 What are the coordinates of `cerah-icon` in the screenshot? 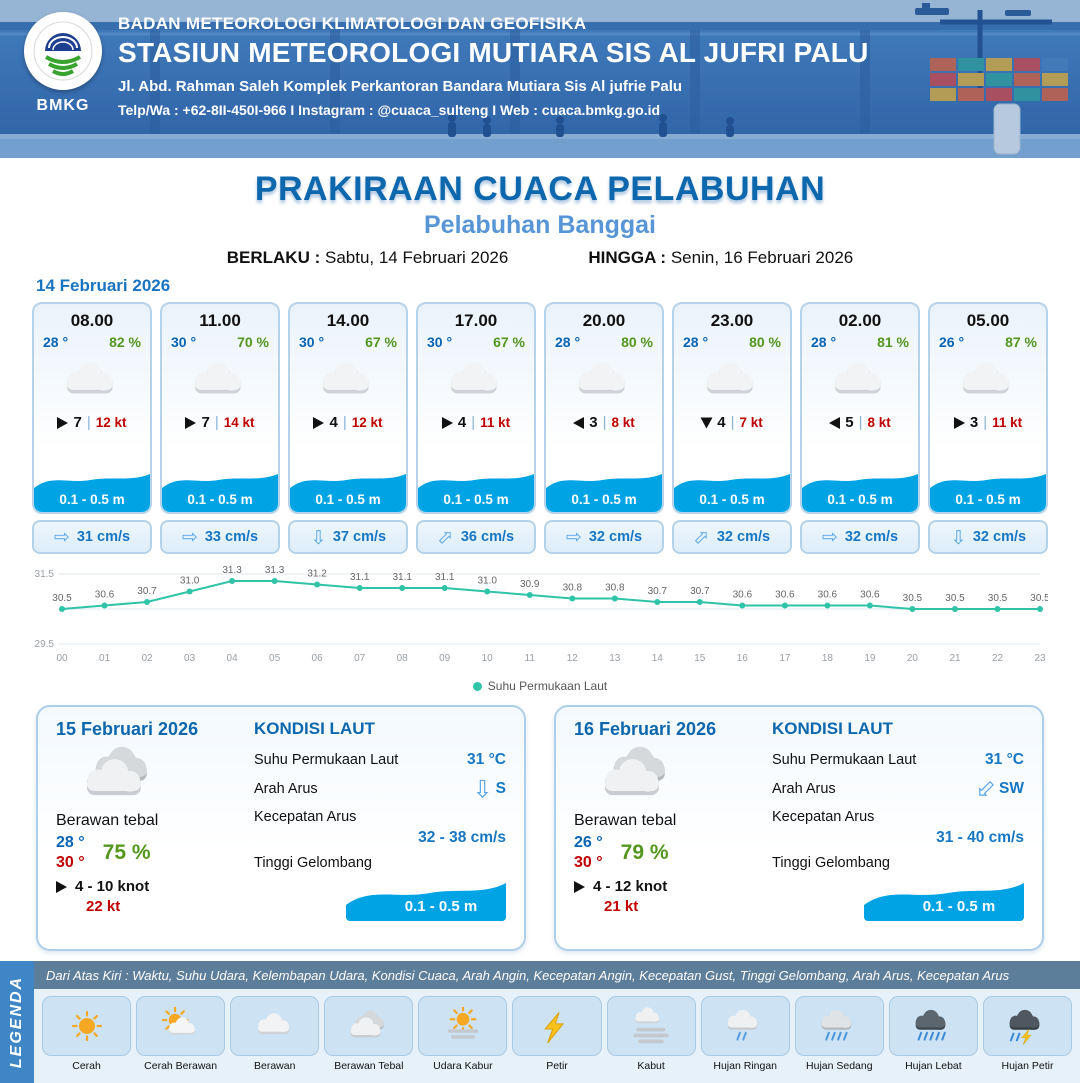 It's located at (87, 1026).